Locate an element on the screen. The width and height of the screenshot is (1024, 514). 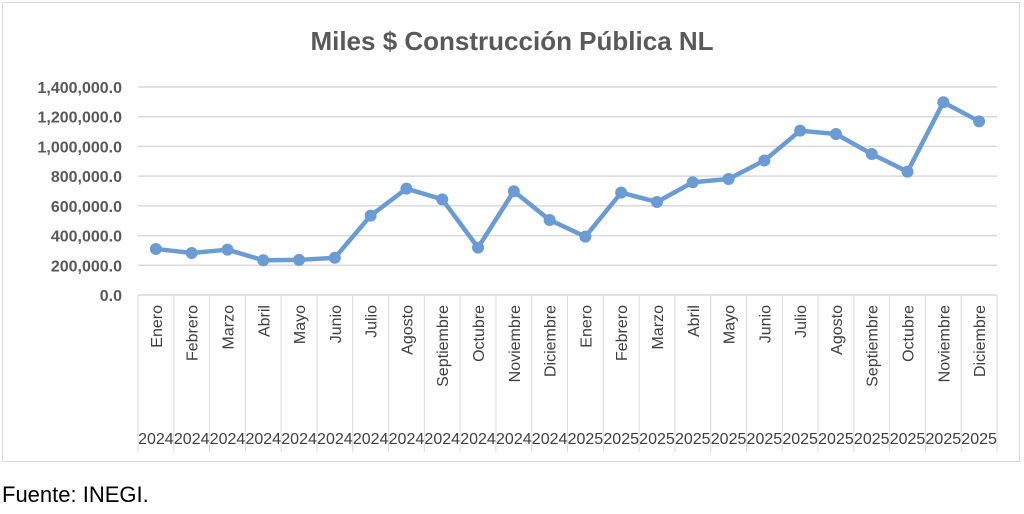
y-tick-label: 400,000.0 is located at coordinates (86, 237).